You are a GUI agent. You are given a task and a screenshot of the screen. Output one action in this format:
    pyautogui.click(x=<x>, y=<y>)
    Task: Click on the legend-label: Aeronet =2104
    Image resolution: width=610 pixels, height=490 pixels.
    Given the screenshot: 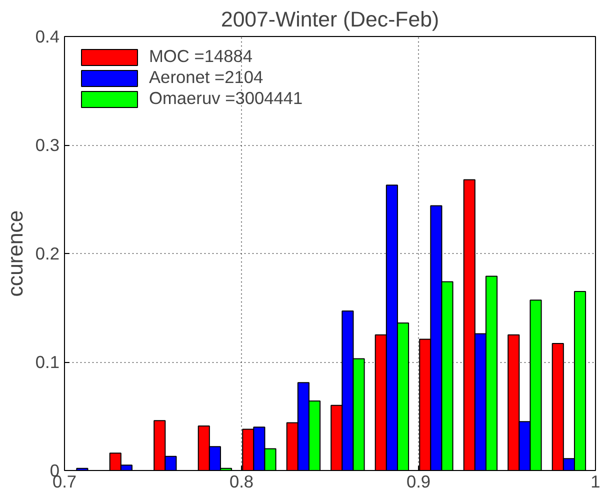 What is the action you would take?
    pyautogui.click(x=206, y=77)
    